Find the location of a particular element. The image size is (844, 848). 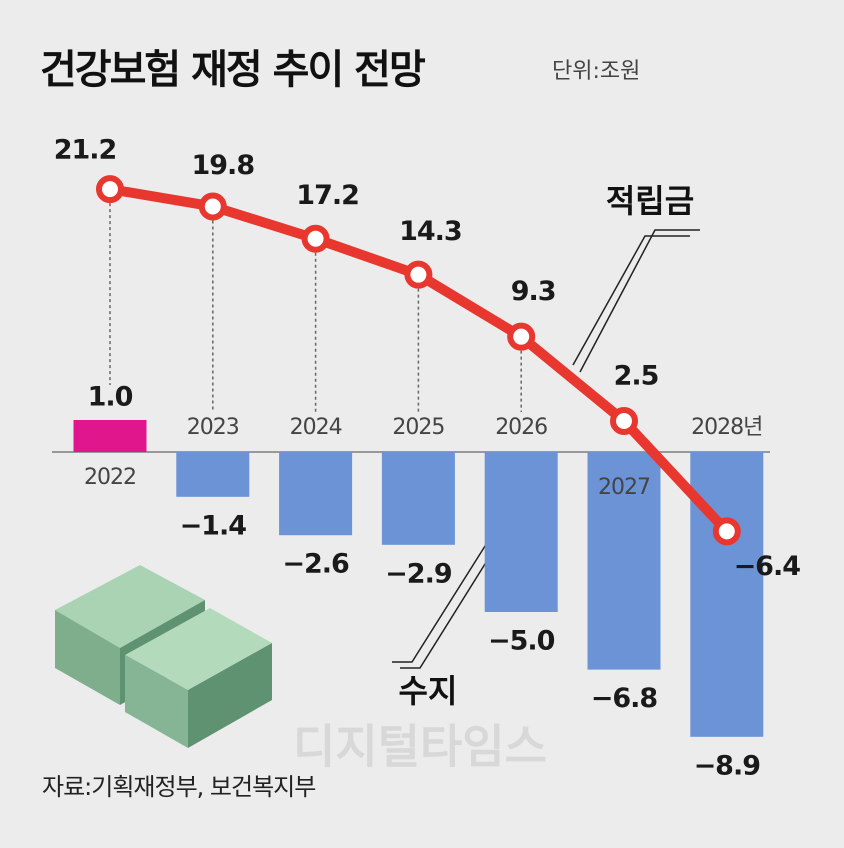

source: 자료:기획재정부, 보건복지부 is located at coordinates (178, 787).